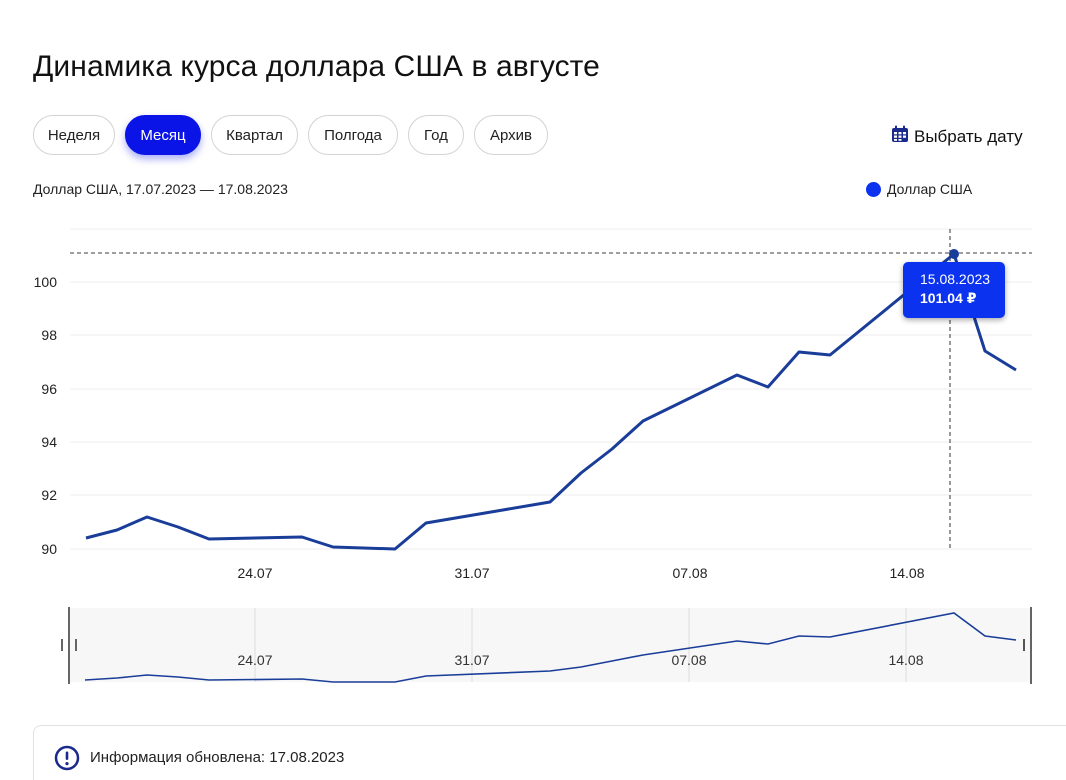 This screenshot has width=1066, height=780. Describe the element at coordinates (549, 752) in the screenshot. I see `info-panel: Информация обновлена: 17.08.2023` at that location.